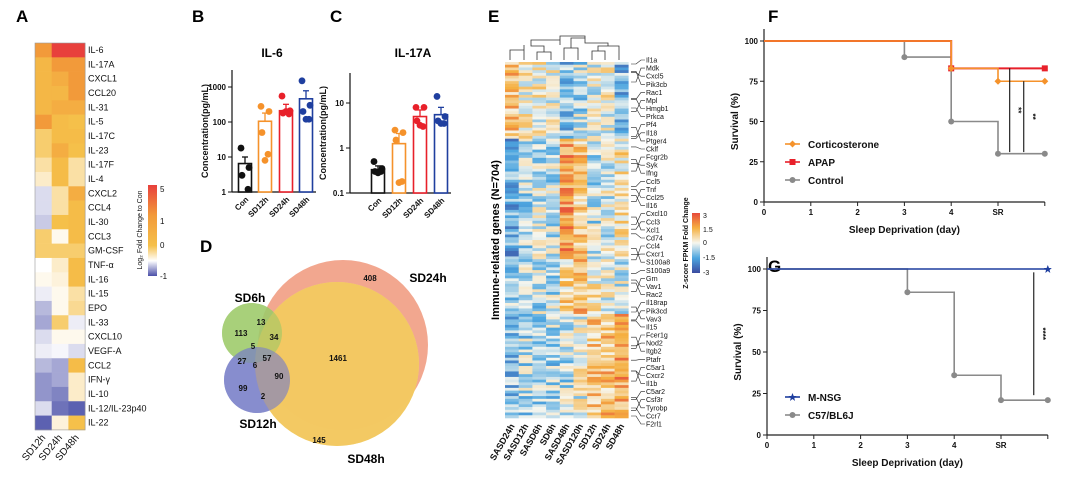  I want to click on row-label: IFN-γ, so click(99, 380).